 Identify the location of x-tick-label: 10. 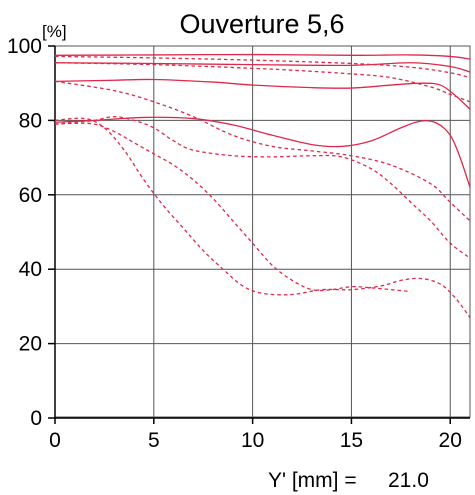
(252, 440).